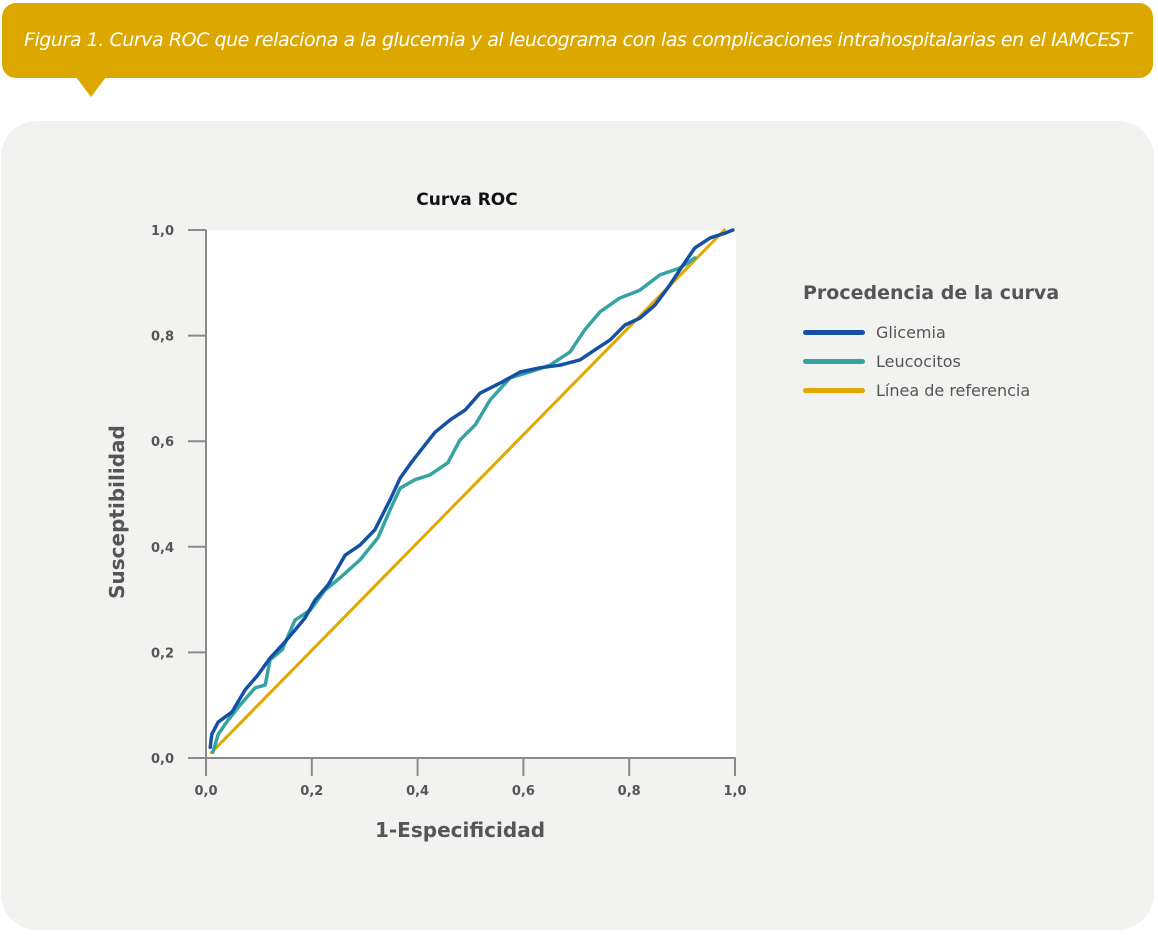 The width and height of the screenshot is (1158, 936). What do you see at coordinates (162, 442) in the screenshot?
I see `y-tick-label: 0,6` at bounding box center [162, 442].